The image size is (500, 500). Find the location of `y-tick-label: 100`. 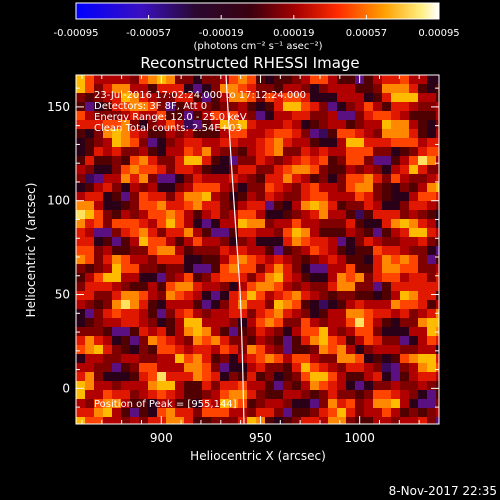

y-tick-label: 100 is located at coordinates (58, 201).